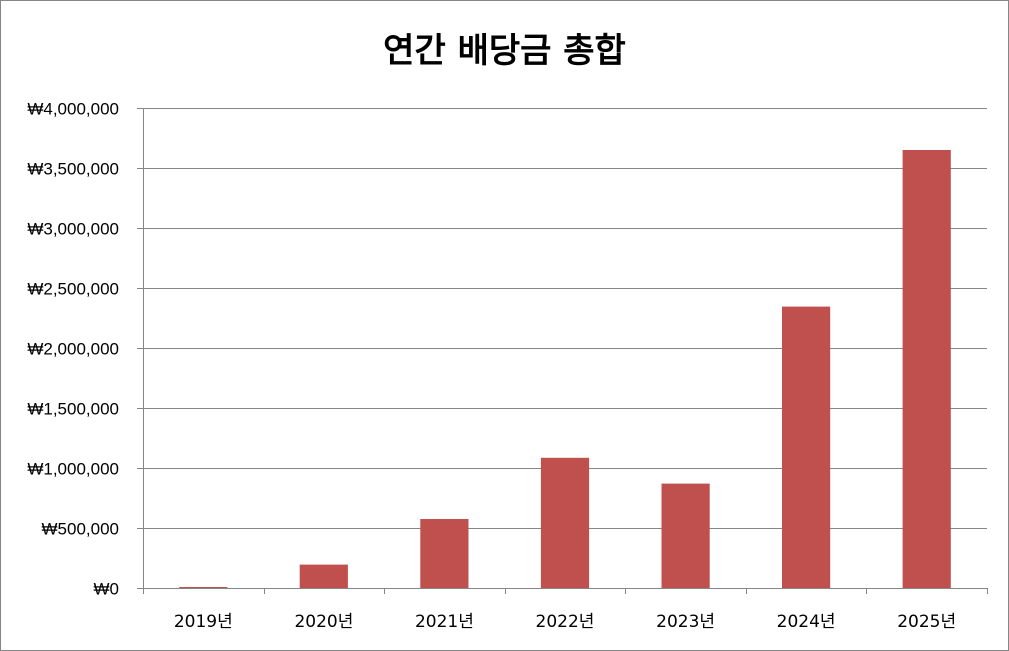  What do you see at coordinates (73, 409) in the screenshot?
I see `y-tick-label: ₩1,500,000` at bounding box center [73, 409].